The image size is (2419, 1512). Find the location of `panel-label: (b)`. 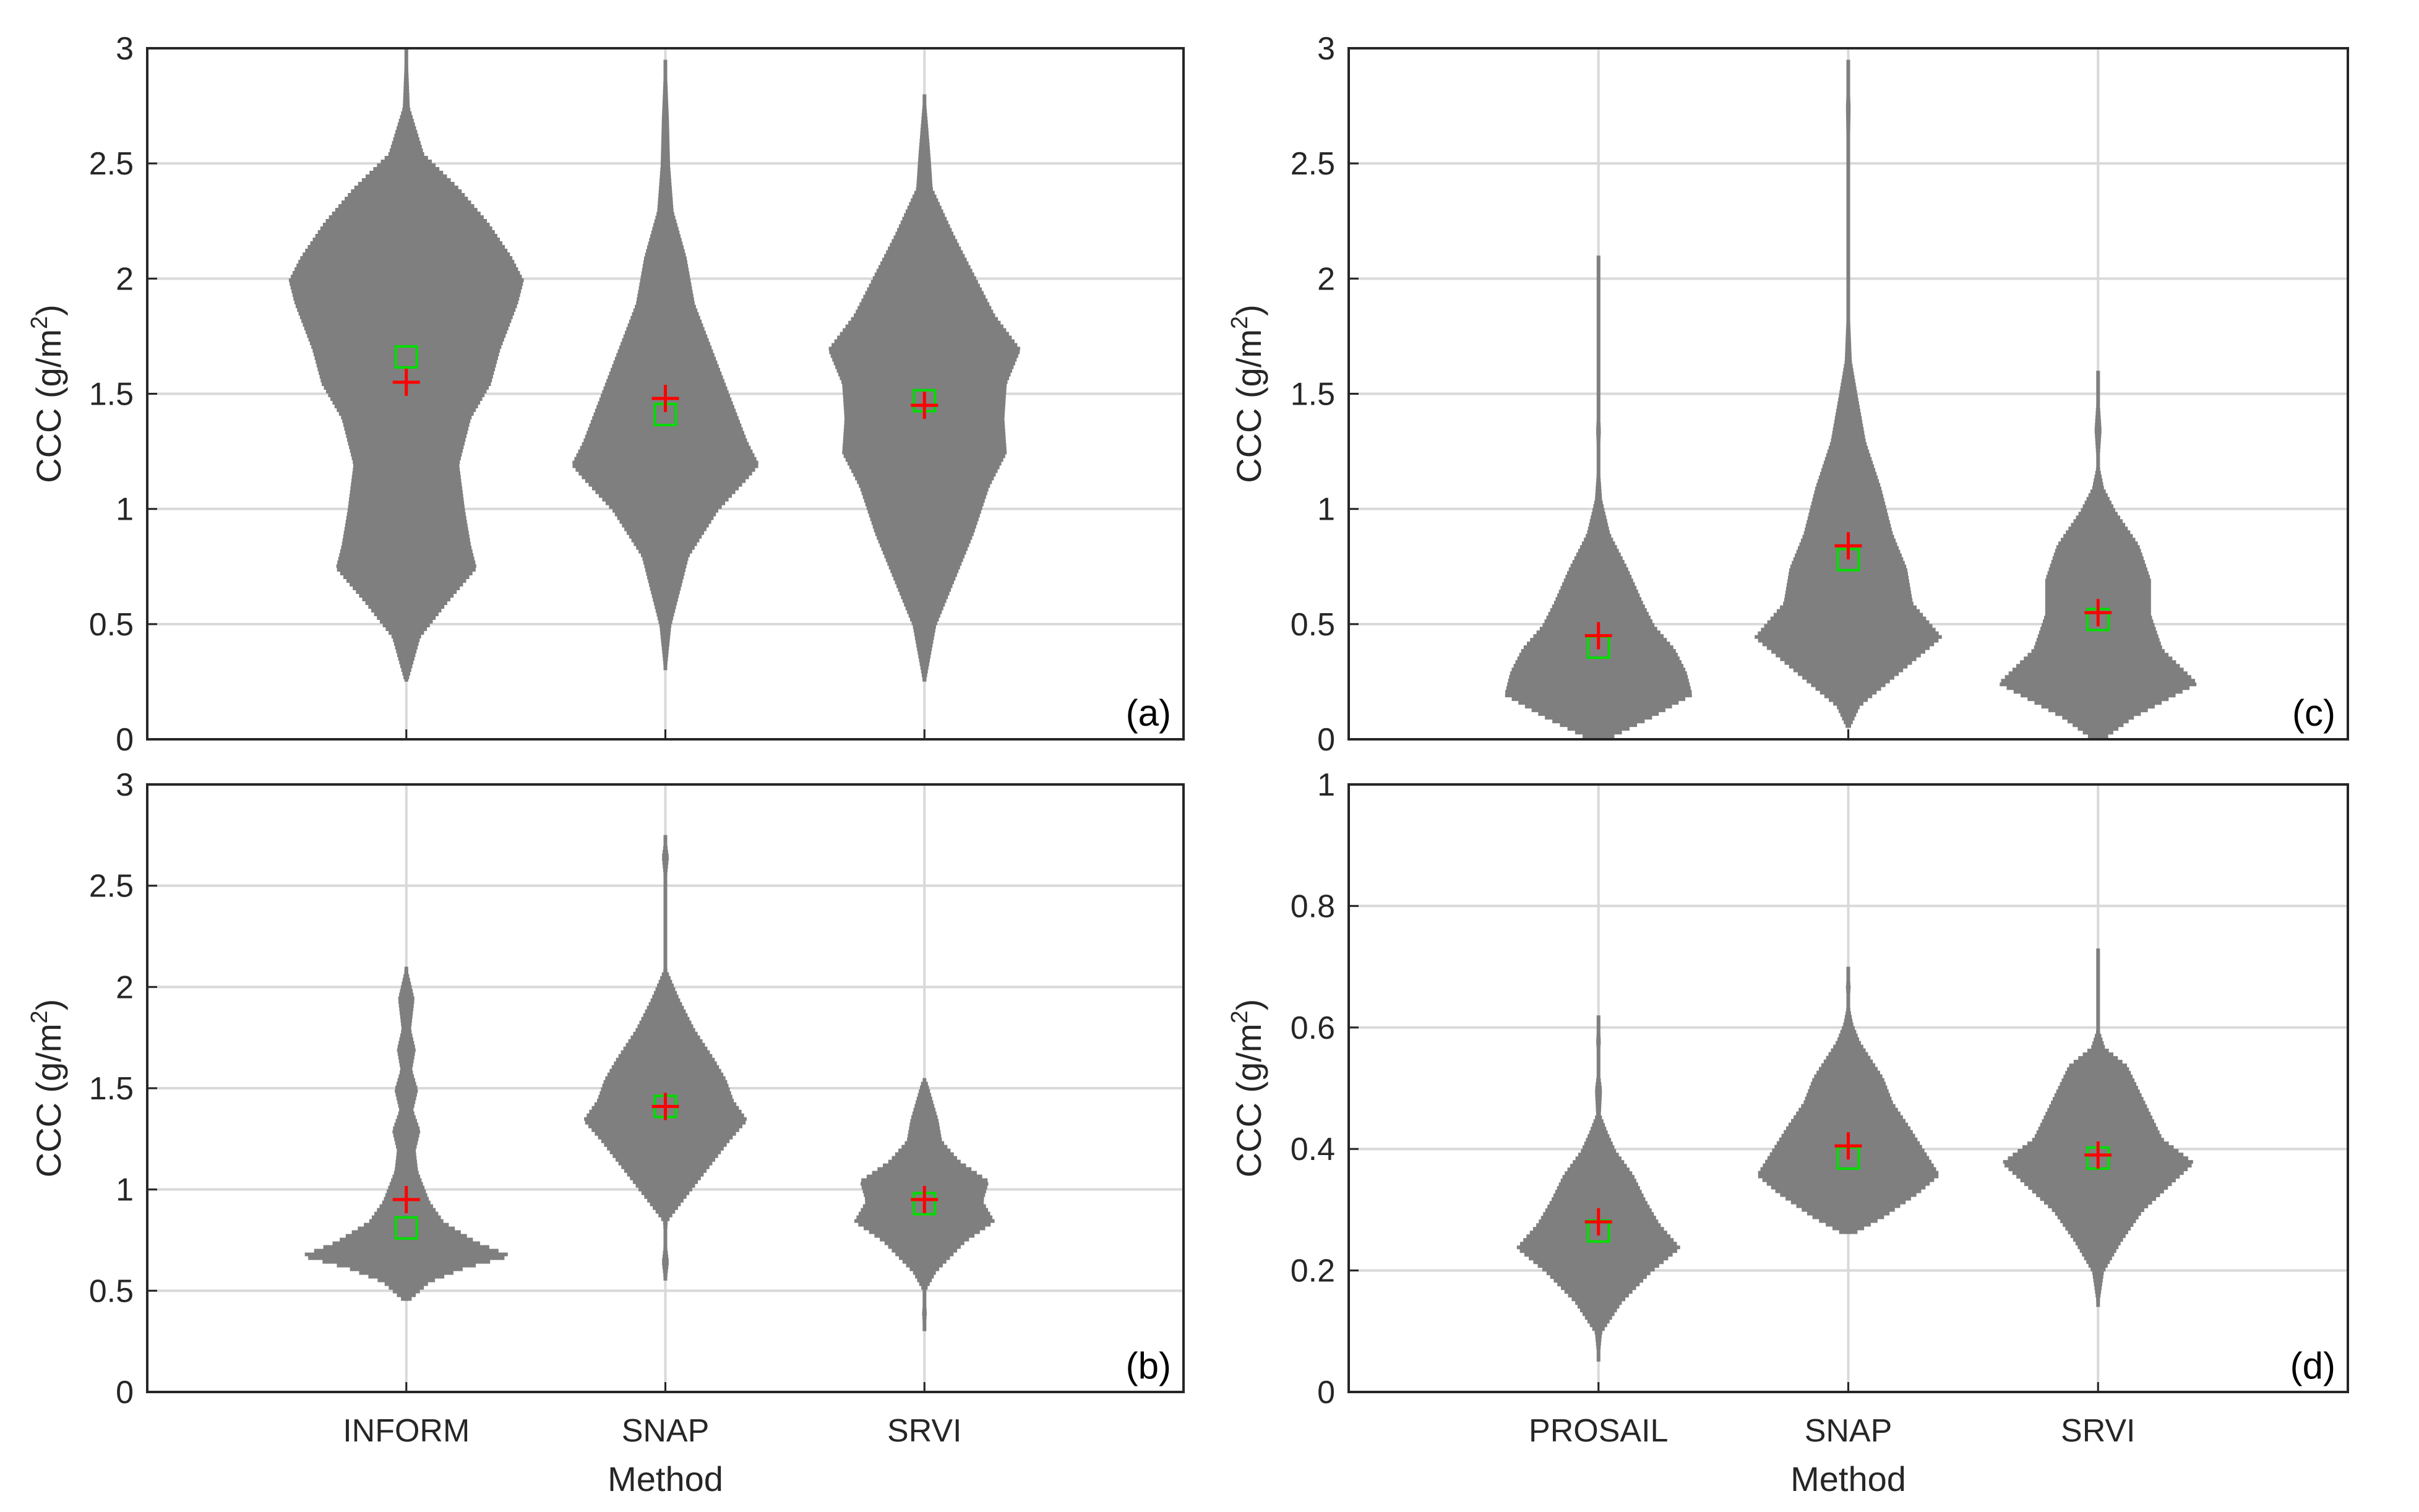

panel-label: (b) is located at coordinates (1148, 1366).